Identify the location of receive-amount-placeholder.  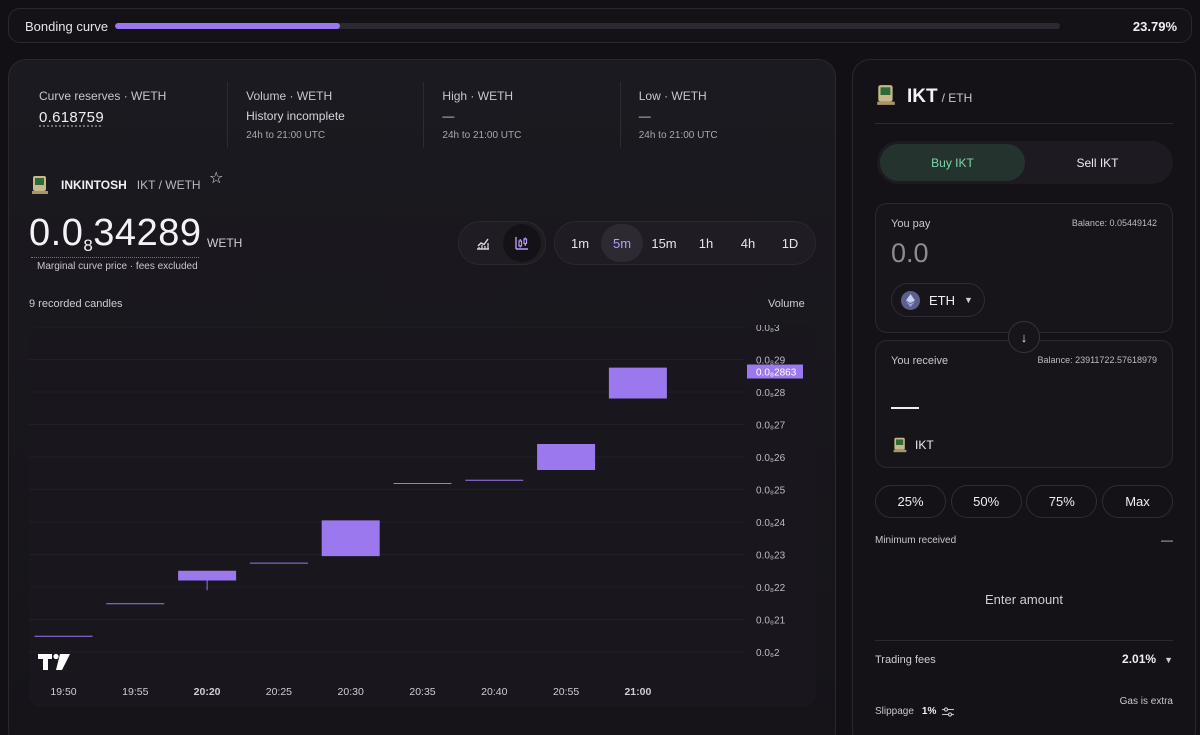
(905, 408).